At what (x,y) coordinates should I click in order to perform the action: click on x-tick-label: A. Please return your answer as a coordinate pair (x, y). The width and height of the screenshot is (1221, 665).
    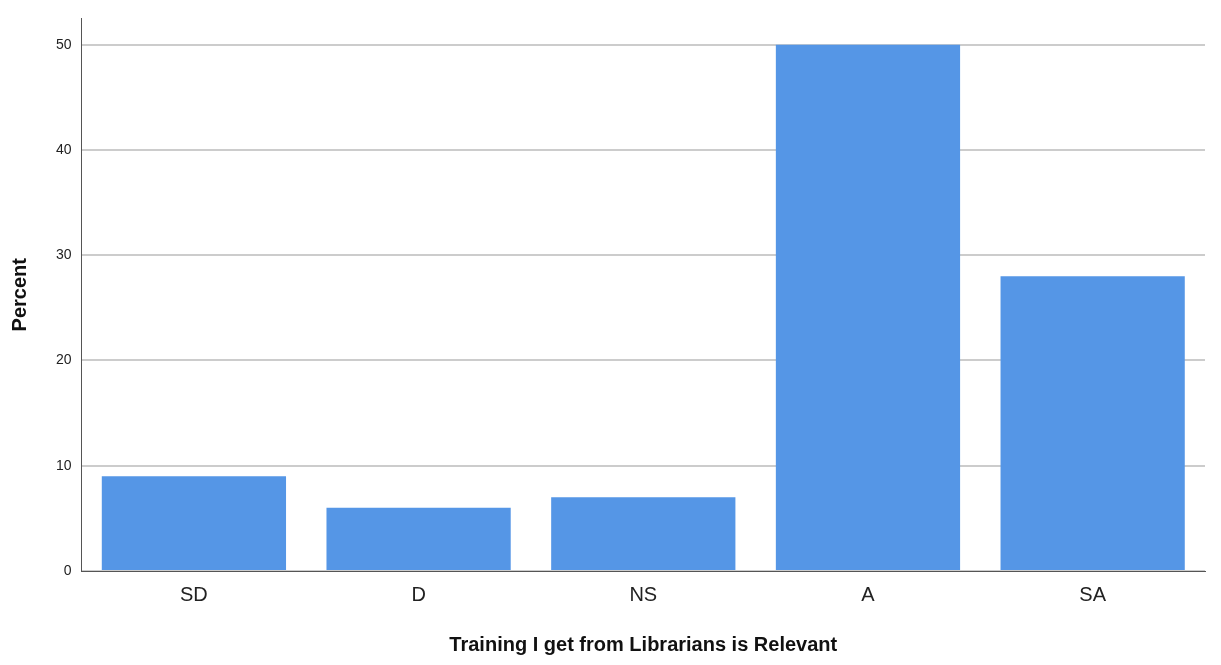
    Looking at the image, I should click on (868, 593).